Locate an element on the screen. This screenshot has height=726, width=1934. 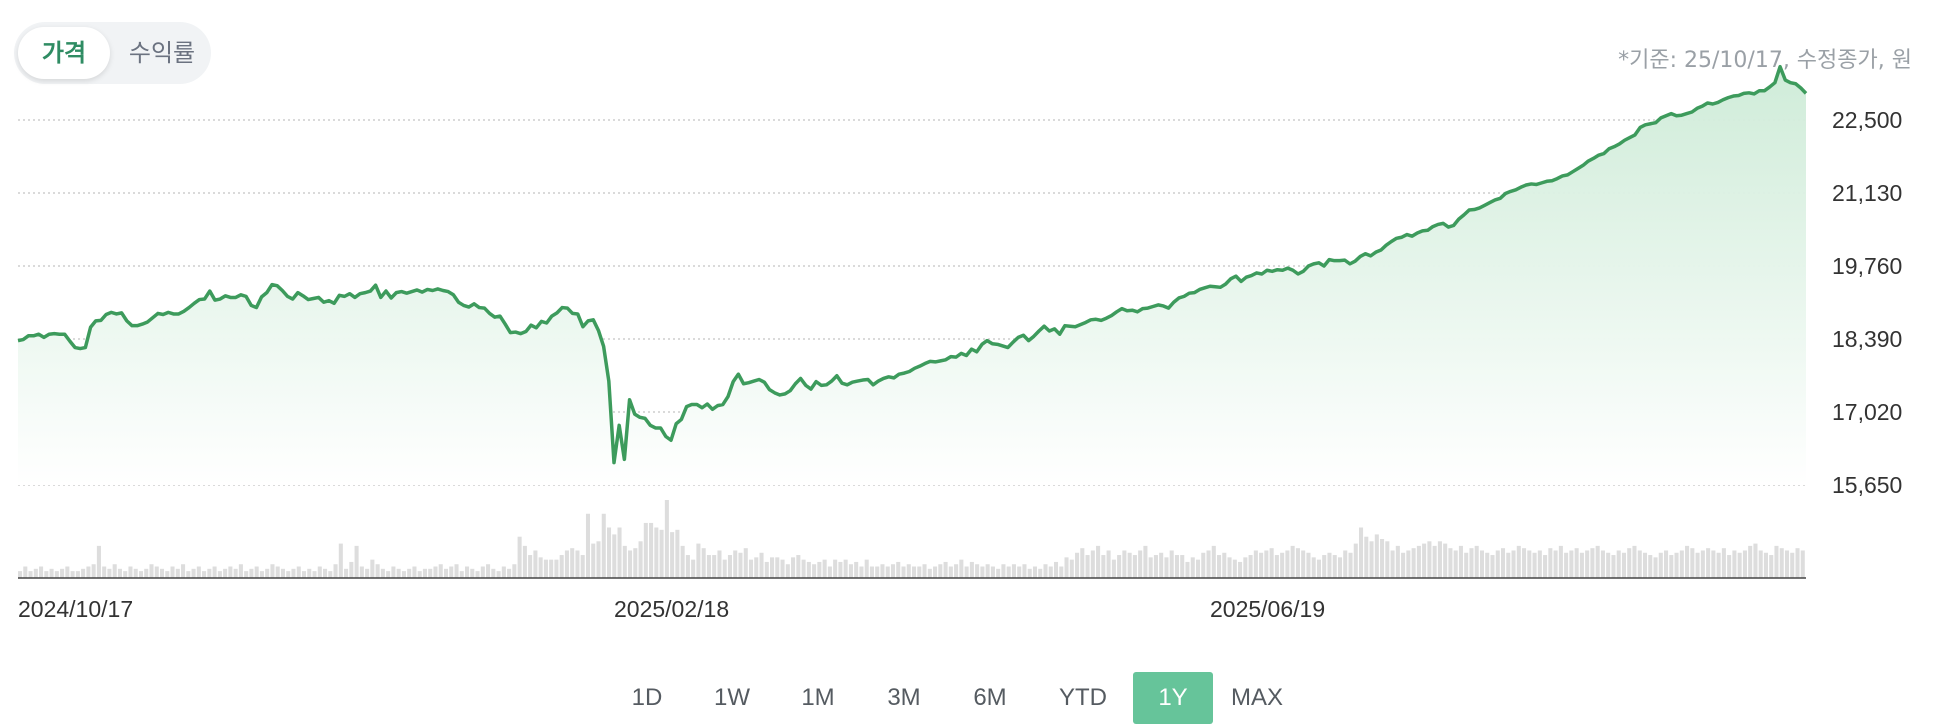
y-tick-label: 18,390 is located at coordinates (1867, 339).